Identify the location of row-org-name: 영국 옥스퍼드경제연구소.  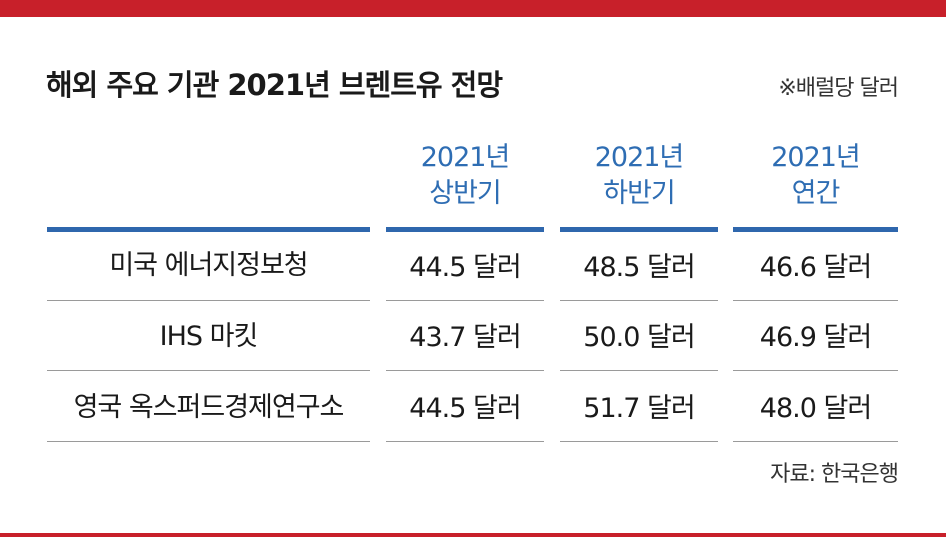
(209, 407).